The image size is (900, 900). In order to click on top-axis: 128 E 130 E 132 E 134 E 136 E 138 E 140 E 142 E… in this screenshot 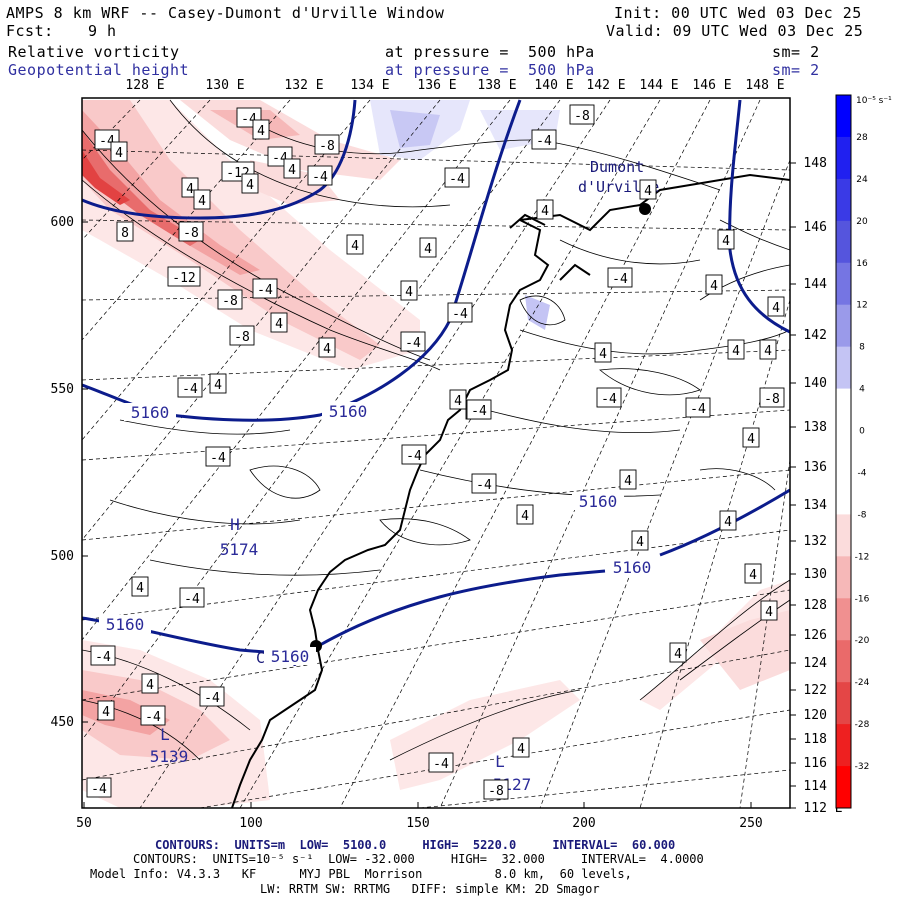, I will do `click(454, 85)`.